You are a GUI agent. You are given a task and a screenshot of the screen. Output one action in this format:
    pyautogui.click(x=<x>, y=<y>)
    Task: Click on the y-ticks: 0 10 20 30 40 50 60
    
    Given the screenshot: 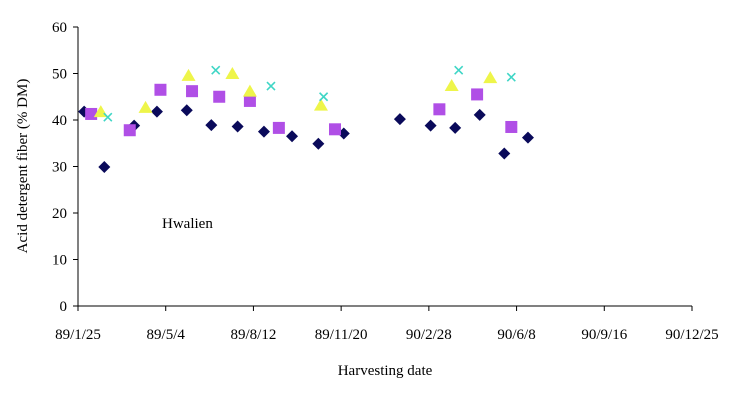 What is the action you would take?
    pyautogui.click(x=65, y=167)
    